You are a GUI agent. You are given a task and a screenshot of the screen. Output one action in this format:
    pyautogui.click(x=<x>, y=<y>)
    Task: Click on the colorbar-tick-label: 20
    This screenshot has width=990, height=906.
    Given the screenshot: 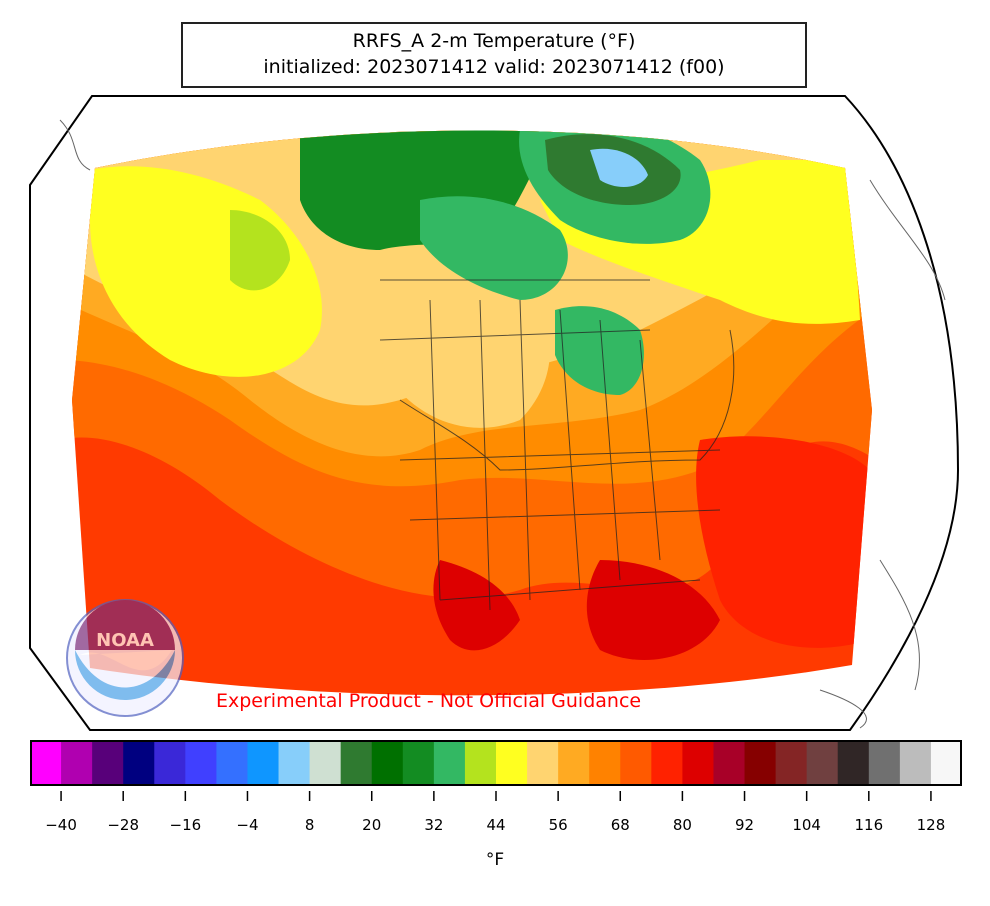 What is the action you would take?
    pyautogui.click(x=372, y=825)
    